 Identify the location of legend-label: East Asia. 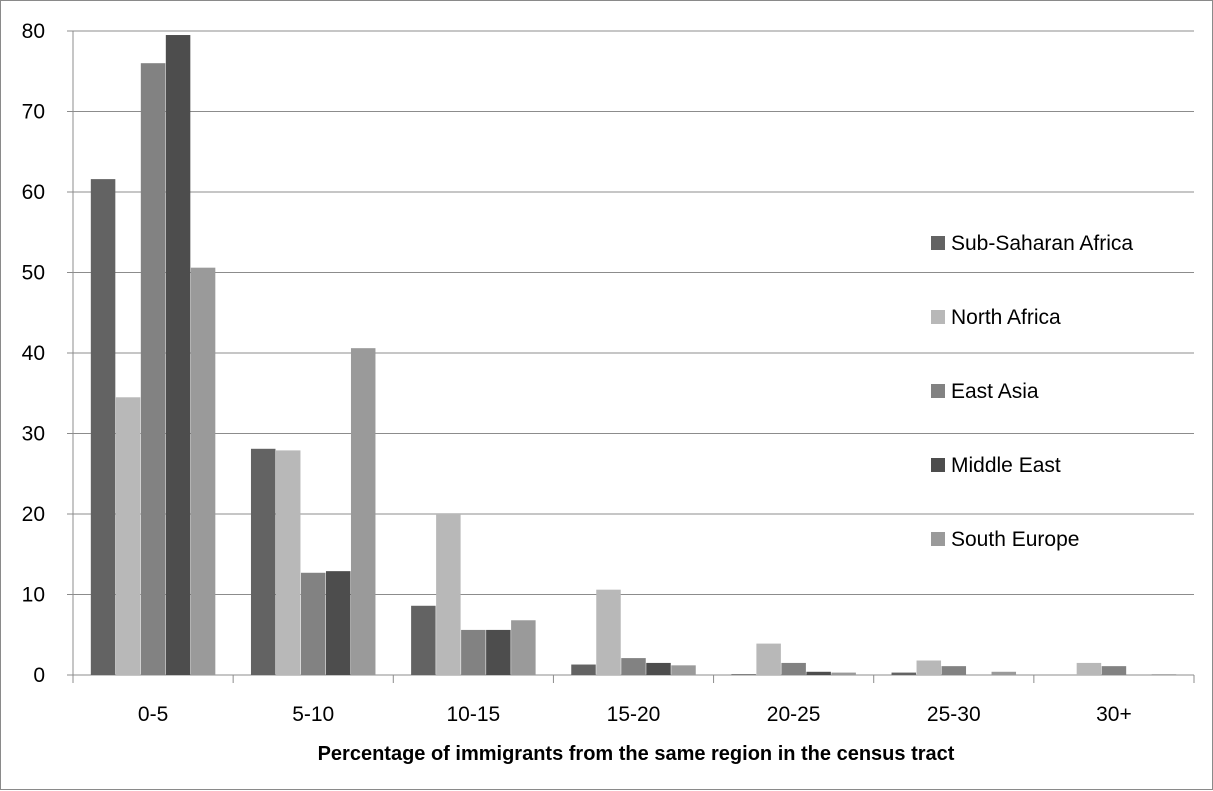
(995, 391).